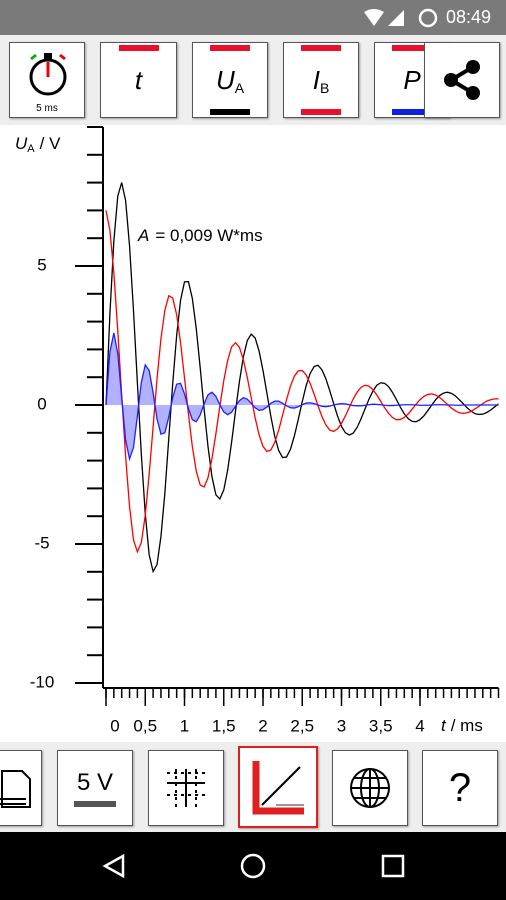  What do you see at coordinates (38, 144) in the screenshot?
I see `y-axis-label: UA / V` at bounding box center [38, 144].